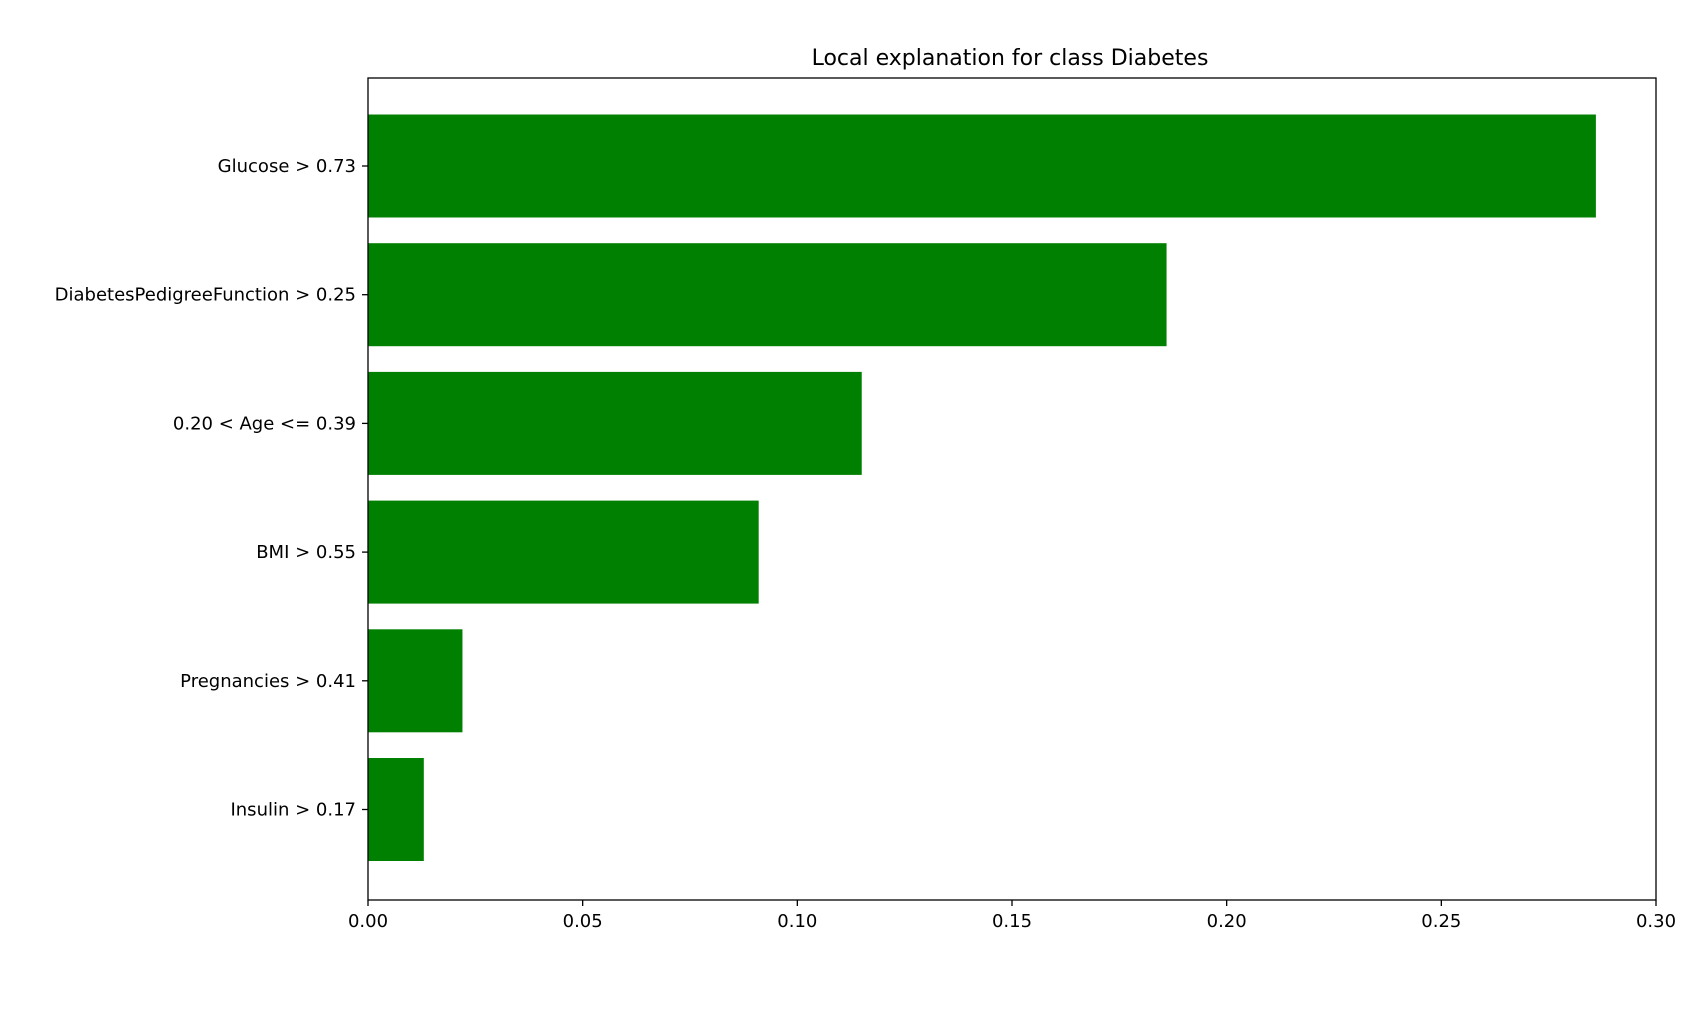  I want to click on x-axis: 0.00 0.05 0.10 0.15 0.20 0.25 0.30, so click(1012, 916).